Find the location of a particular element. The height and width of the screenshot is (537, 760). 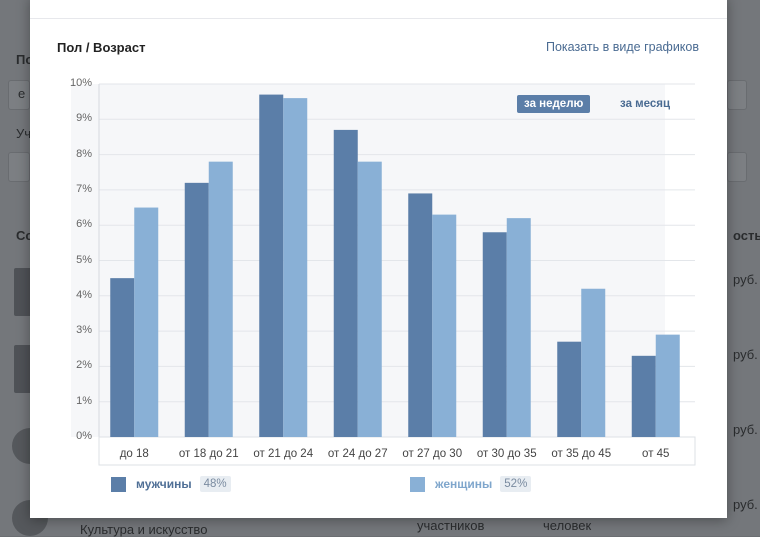

legend-label: женщины is located at coordinates (464, 484).